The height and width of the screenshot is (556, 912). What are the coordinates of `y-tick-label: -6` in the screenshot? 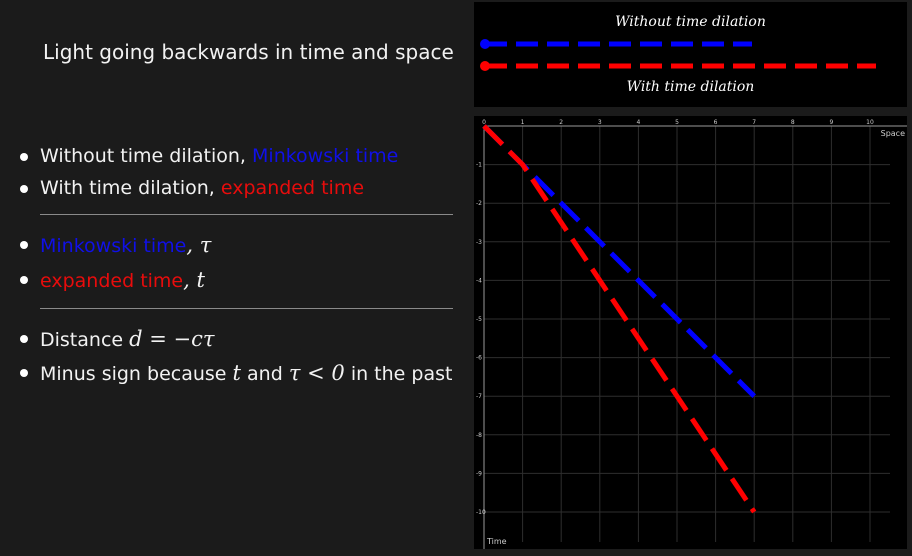 It's located at (479, 358).